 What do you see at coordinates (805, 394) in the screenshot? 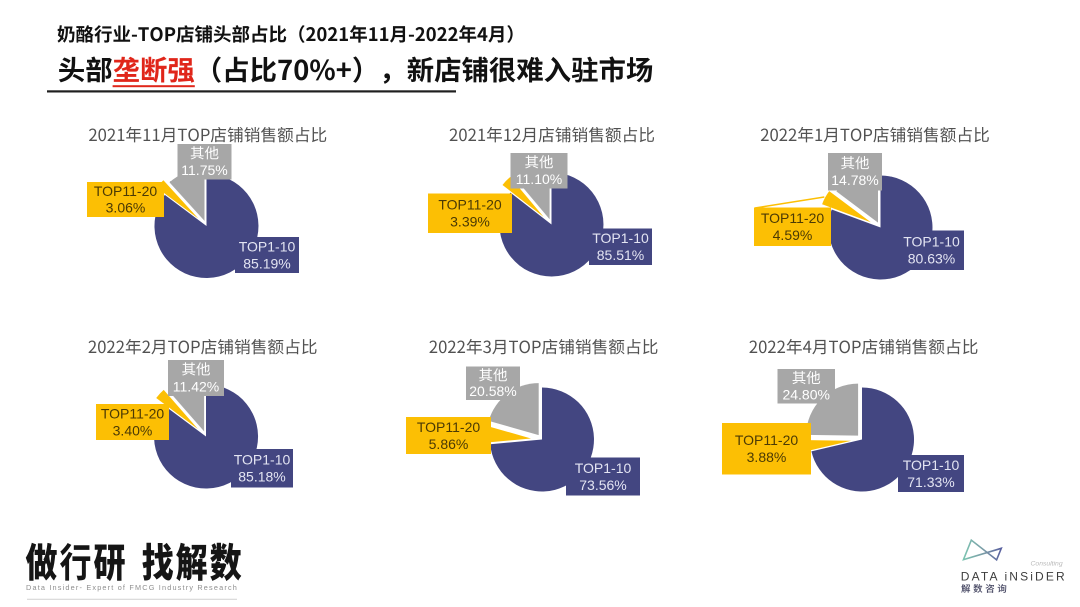
I see `svg-text: 24.80%` at bounding box center [805, 394].